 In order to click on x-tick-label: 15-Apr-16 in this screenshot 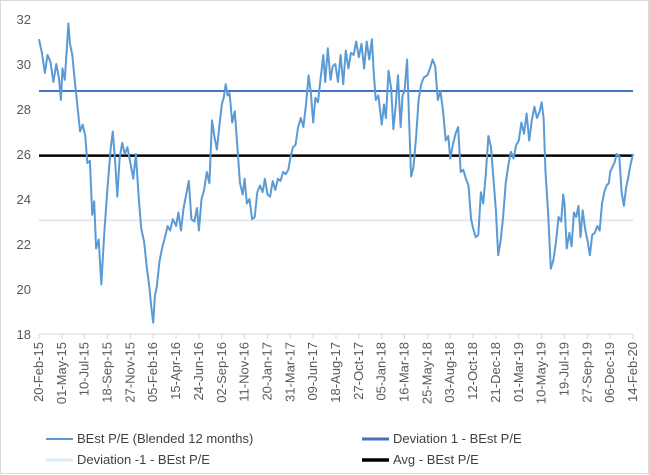, I will do `click(175, 371)`.